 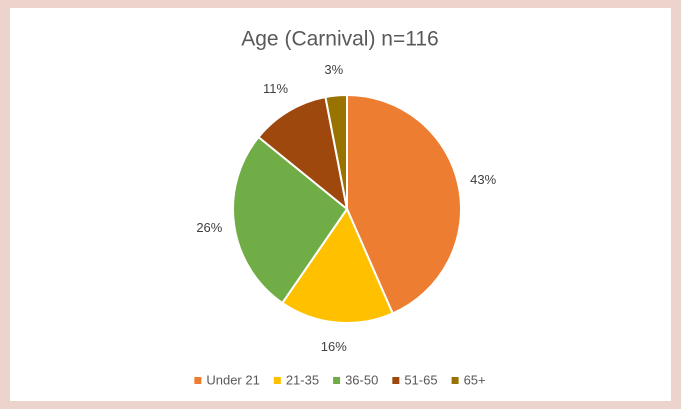 I want to click on legend-label: 51-65, so click(x=420, y=379).